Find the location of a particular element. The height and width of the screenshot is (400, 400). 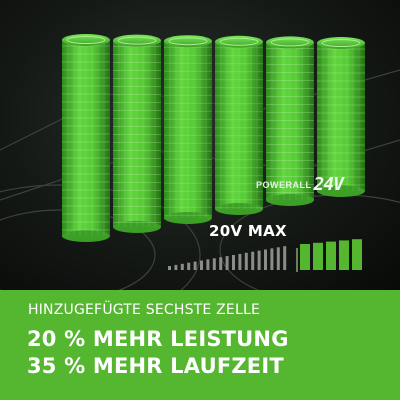

headline-line-runtime: 35 % MEHR LAUFZEIT is located at coordinates (155, 366).